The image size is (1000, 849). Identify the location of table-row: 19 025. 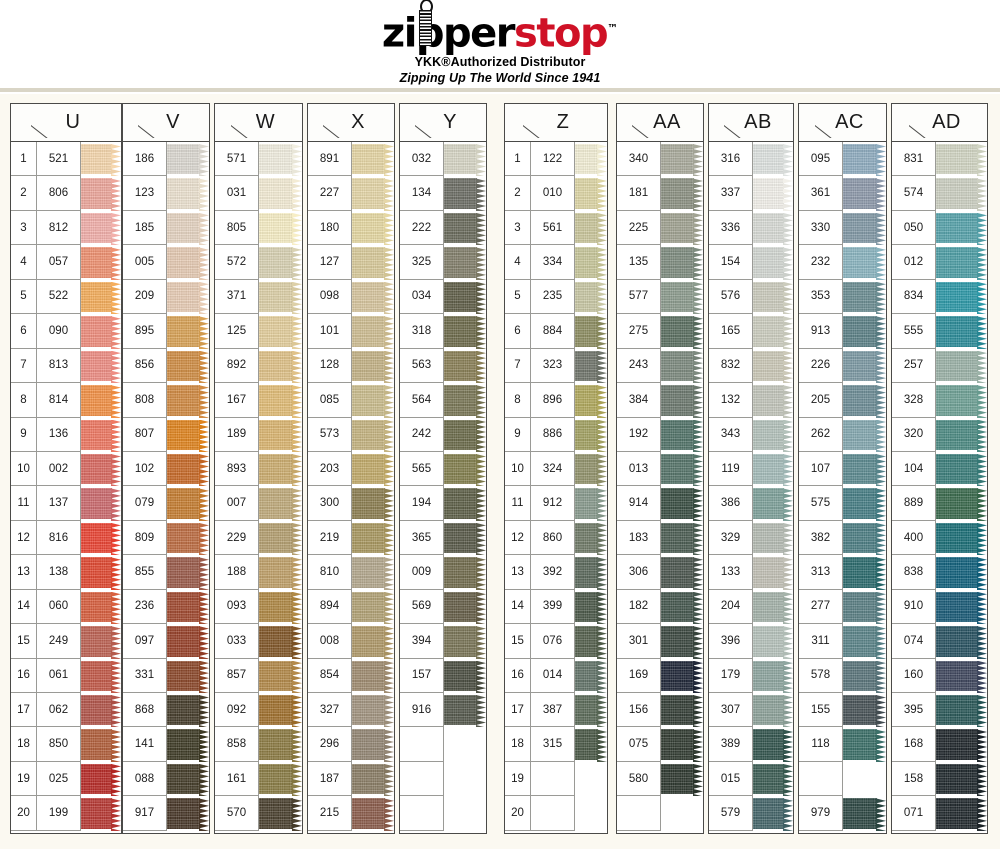
(66, 779).